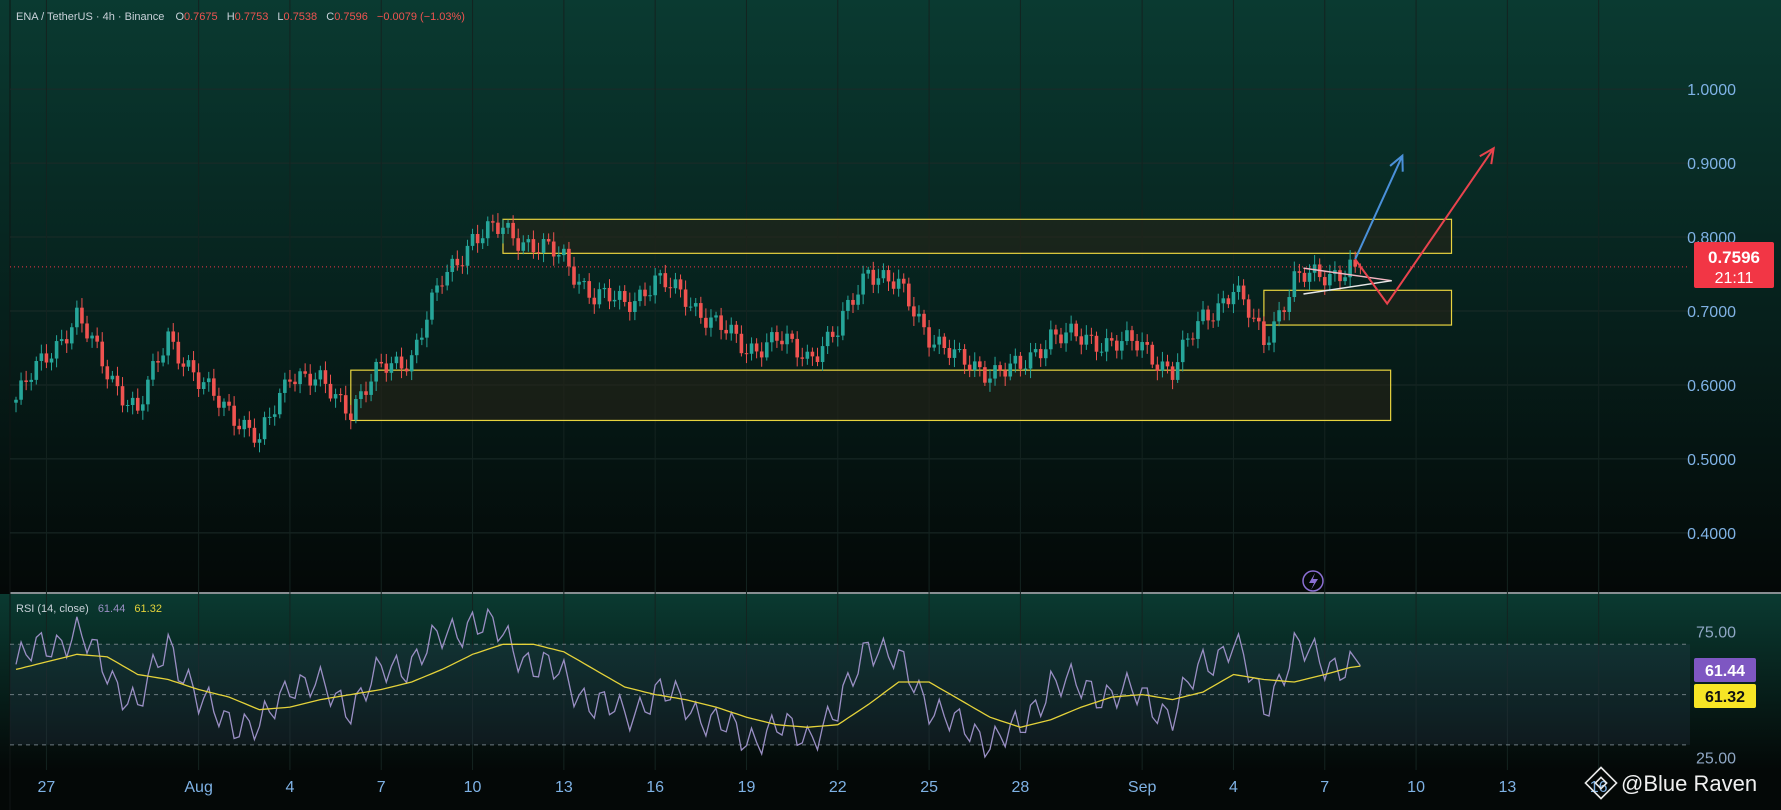 The image size is (1781, 810). I want to click on x-tick-label: Aug, so click(198, 787).